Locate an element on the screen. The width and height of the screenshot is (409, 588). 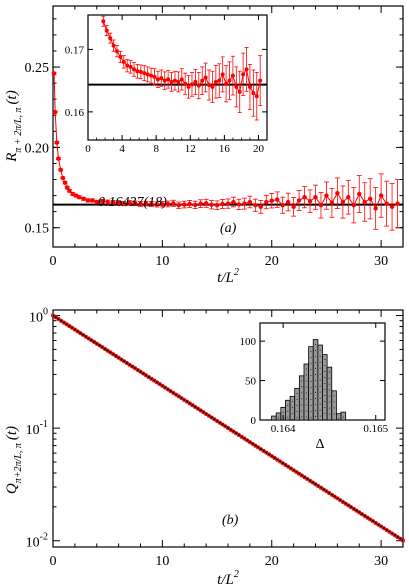
panel-a-ylabel-sub: π + 2π/L, π is located at coordinates (18, 129).